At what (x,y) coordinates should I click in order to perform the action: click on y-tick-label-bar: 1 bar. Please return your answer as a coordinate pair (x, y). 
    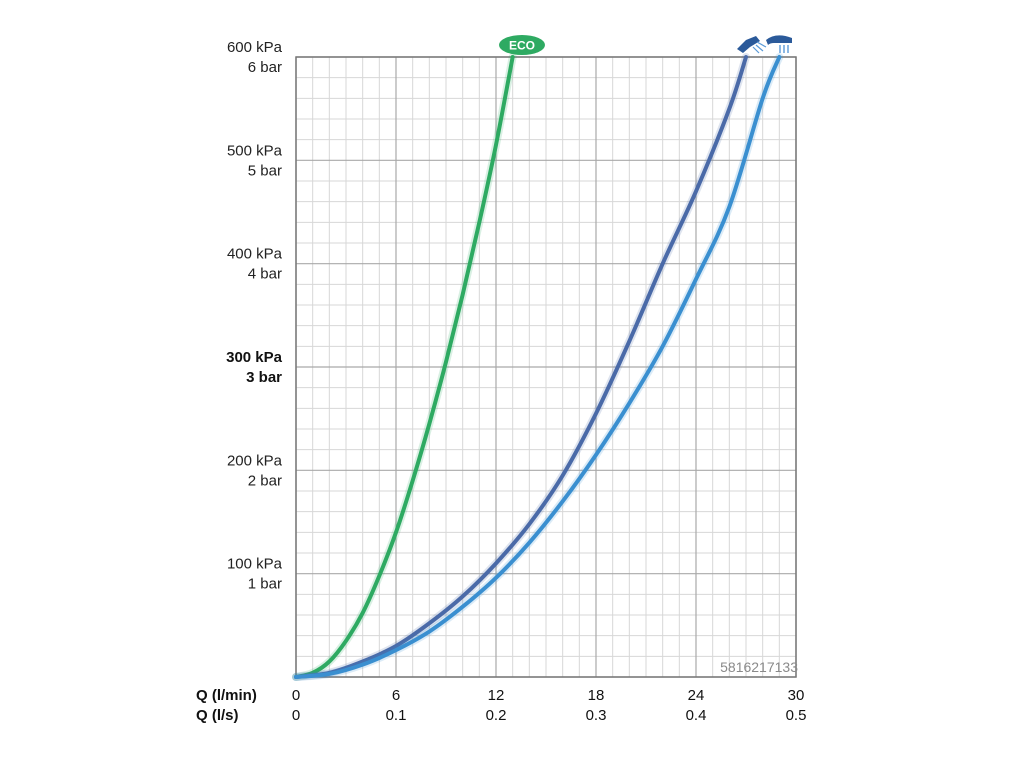
    Looking at the image, I should click on (265, 584).